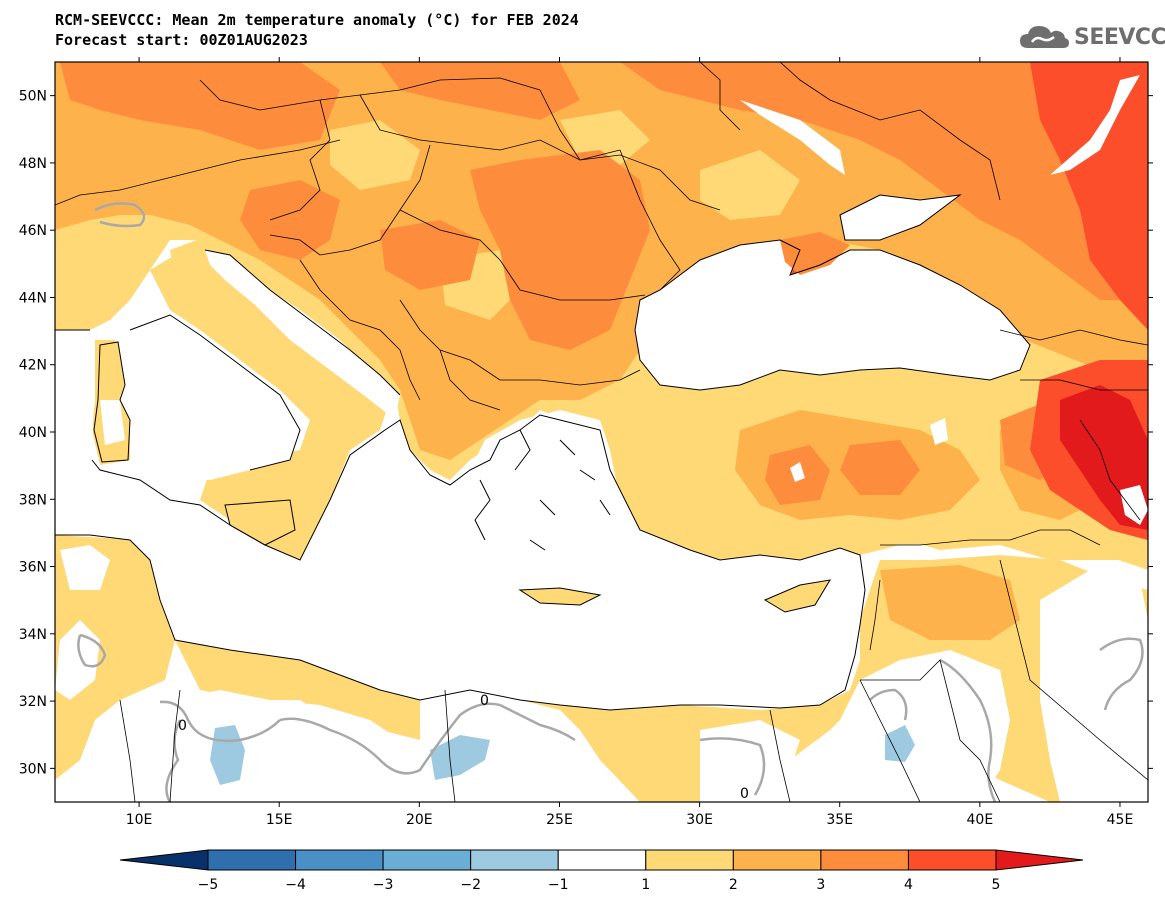 This screenshot has height=907, width=1165. What do you see at coordinates (33, 769) in the screenshot?
I see `lat-tick-label: 30N` at bounding box center [33, 769].